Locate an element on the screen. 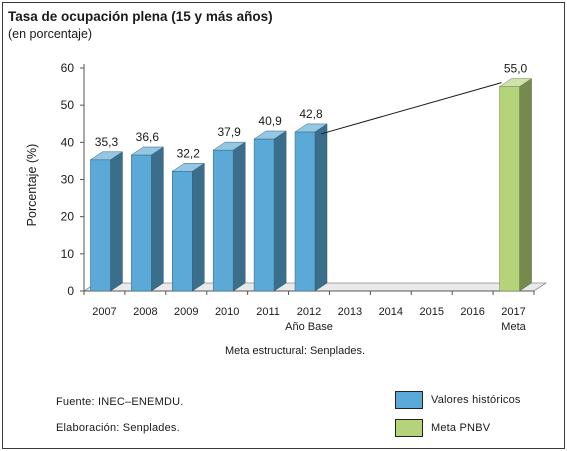 The image size is (567, 451). y-tick-label: 10 is located at coordinates (68, 254).